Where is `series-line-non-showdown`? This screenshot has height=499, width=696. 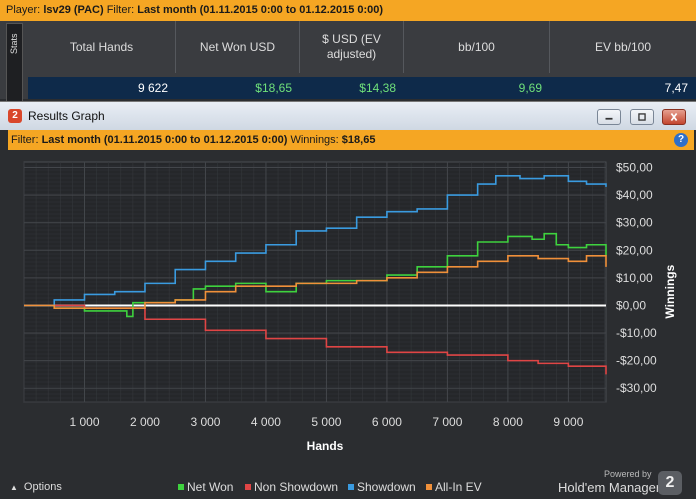 series-line-non-showdown is located at coordinates (315, 339).